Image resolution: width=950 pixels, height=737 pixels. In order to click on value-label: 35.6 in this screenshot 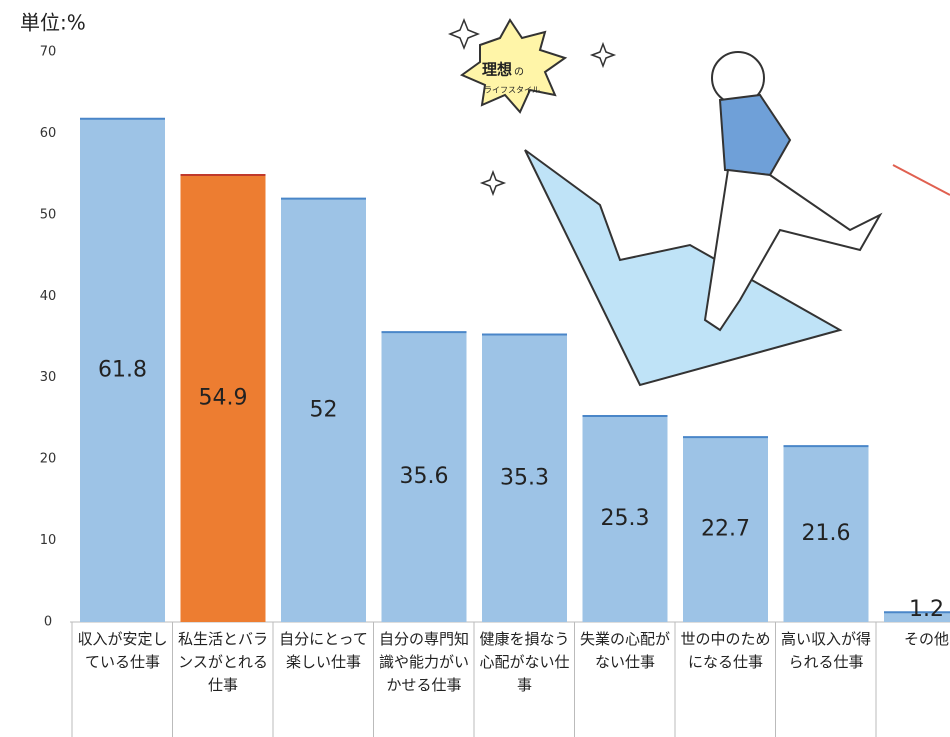, I will do `click(424, 476)`.